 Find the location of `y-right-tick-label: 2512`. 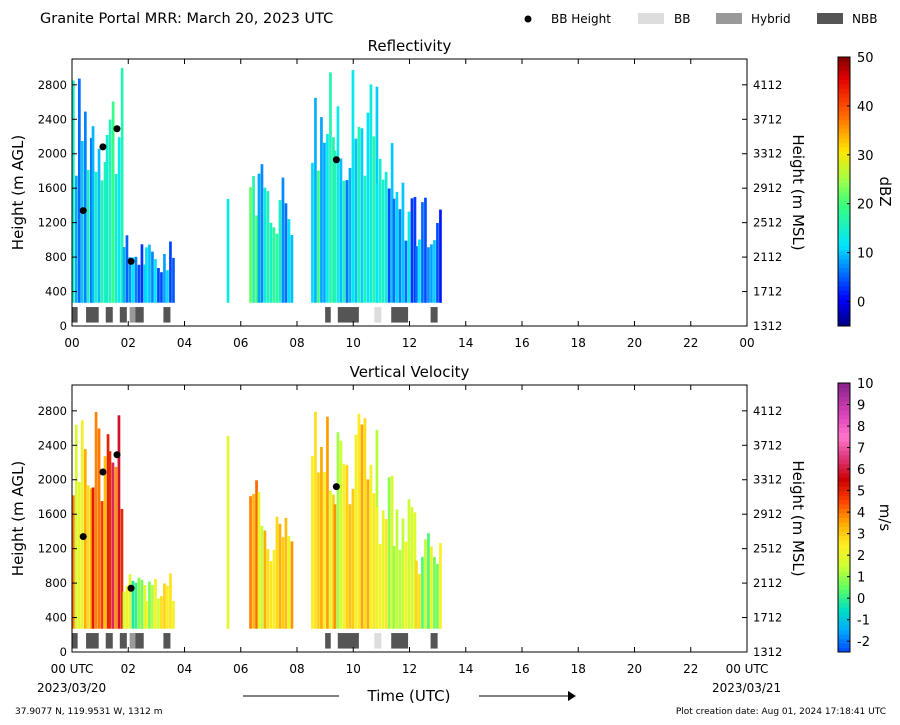

y-right-tick-label: 2512 is located at coordinates (767, 223).